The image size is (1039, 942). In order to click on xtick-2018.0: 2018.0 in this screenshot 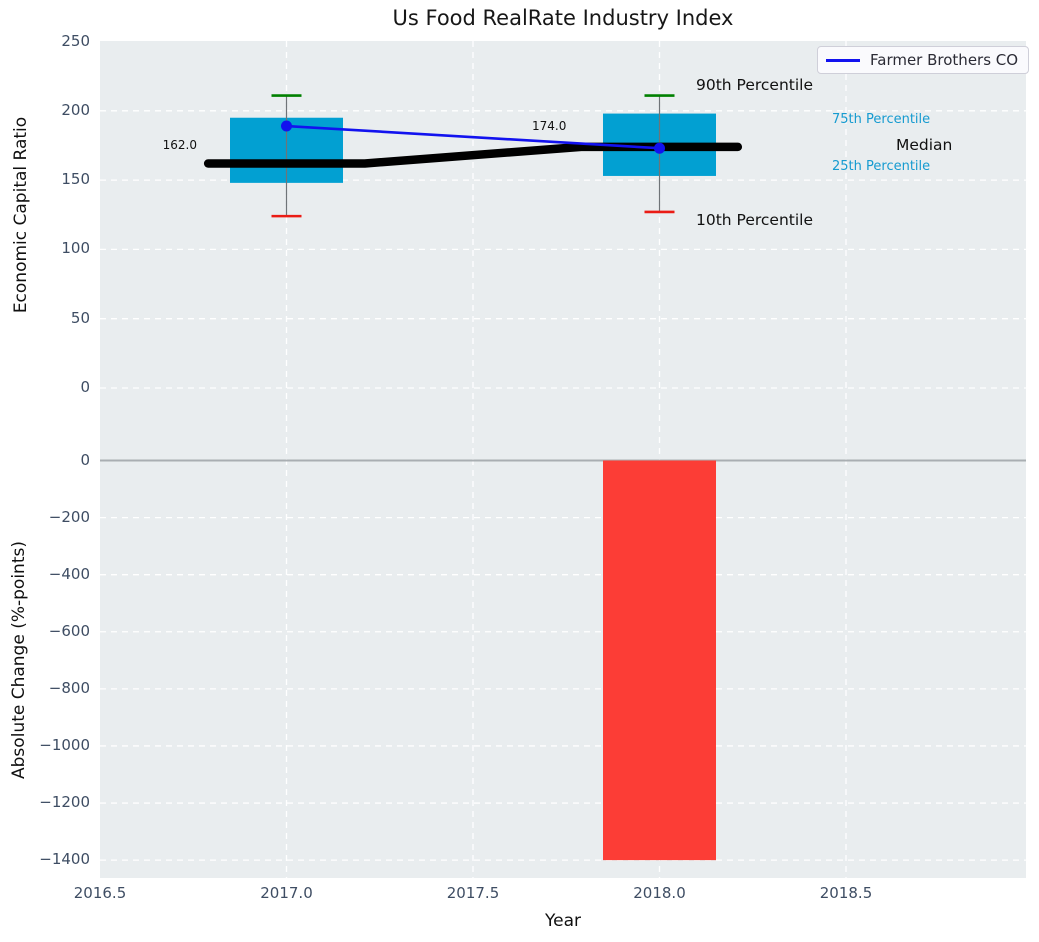, I will do `click(659, 893)`.